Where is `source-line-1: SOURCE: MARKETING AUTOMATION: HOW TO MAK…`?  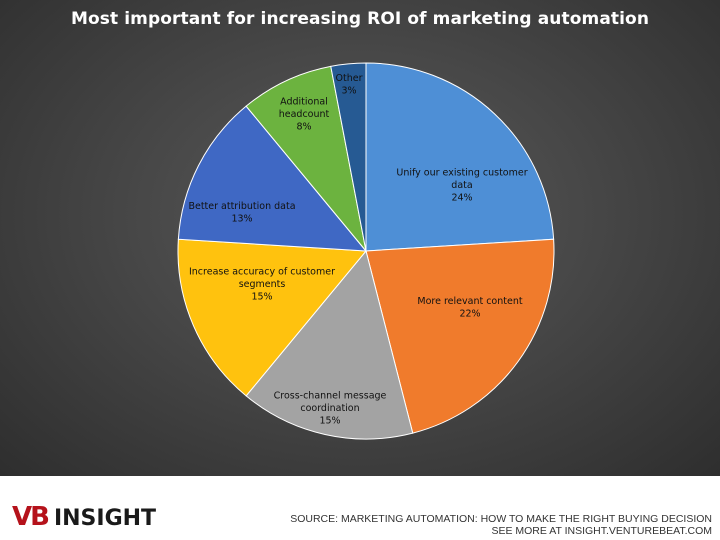
source-line-1: SOURCE: MARKETING AUTOMATION: HOW TO MAK… is located at coordinates (501, 519).